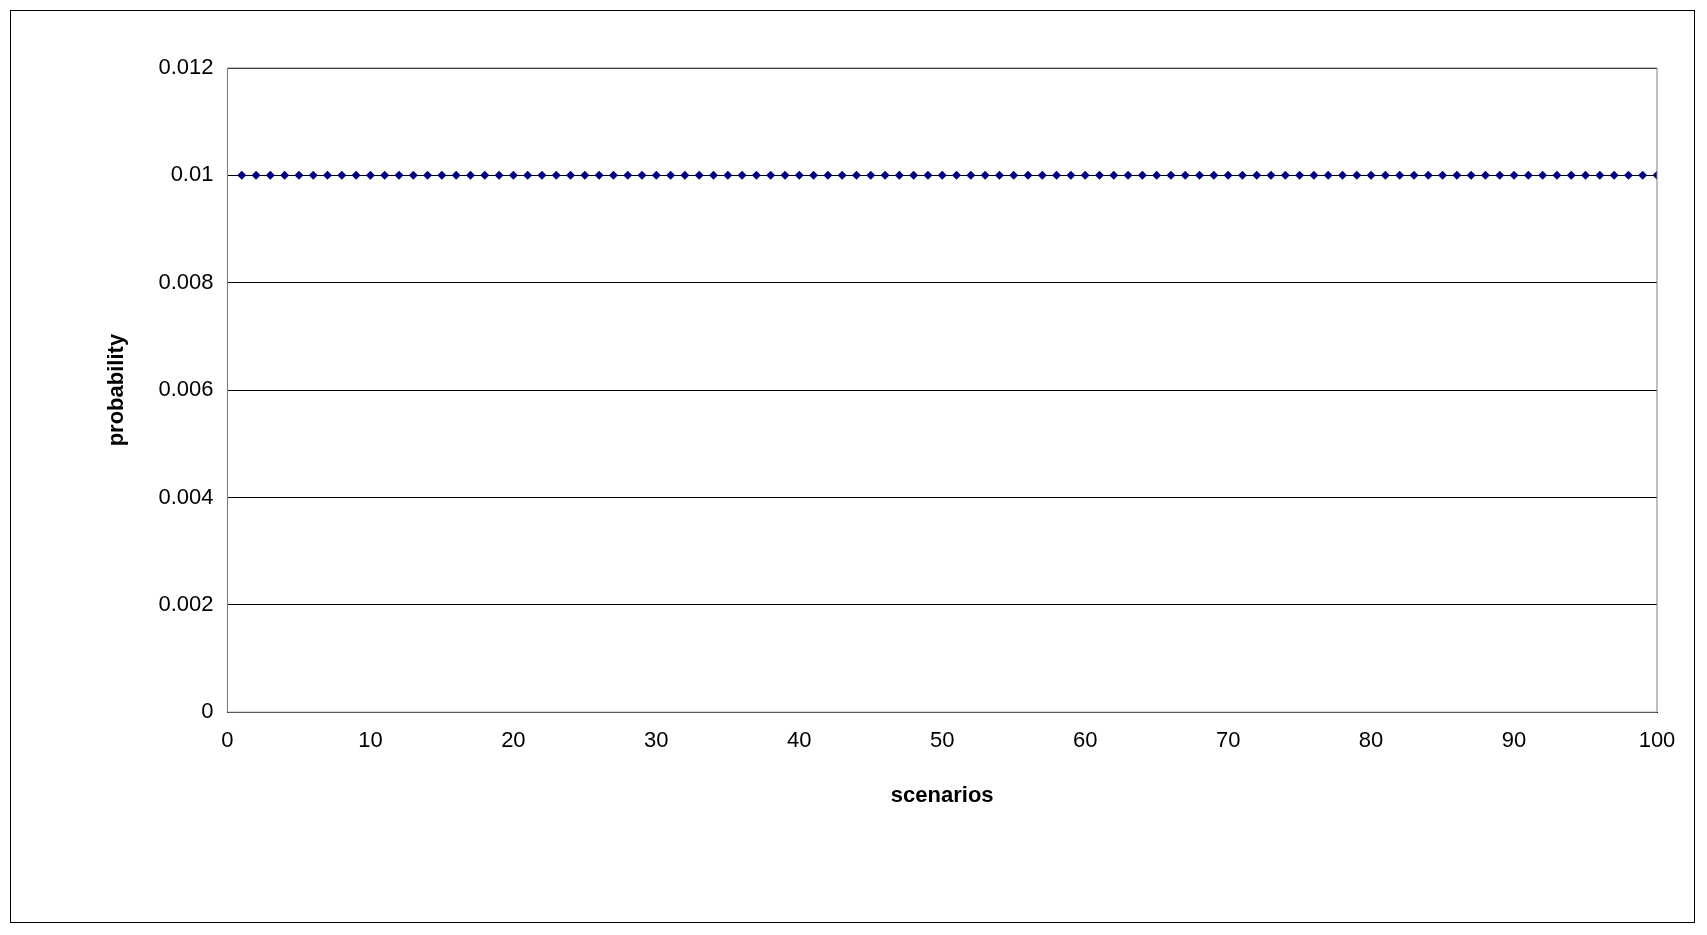 The height and width of the screenshot is (935, 1707). I want to click on x-tick-label: 60, so click(1085, 740).